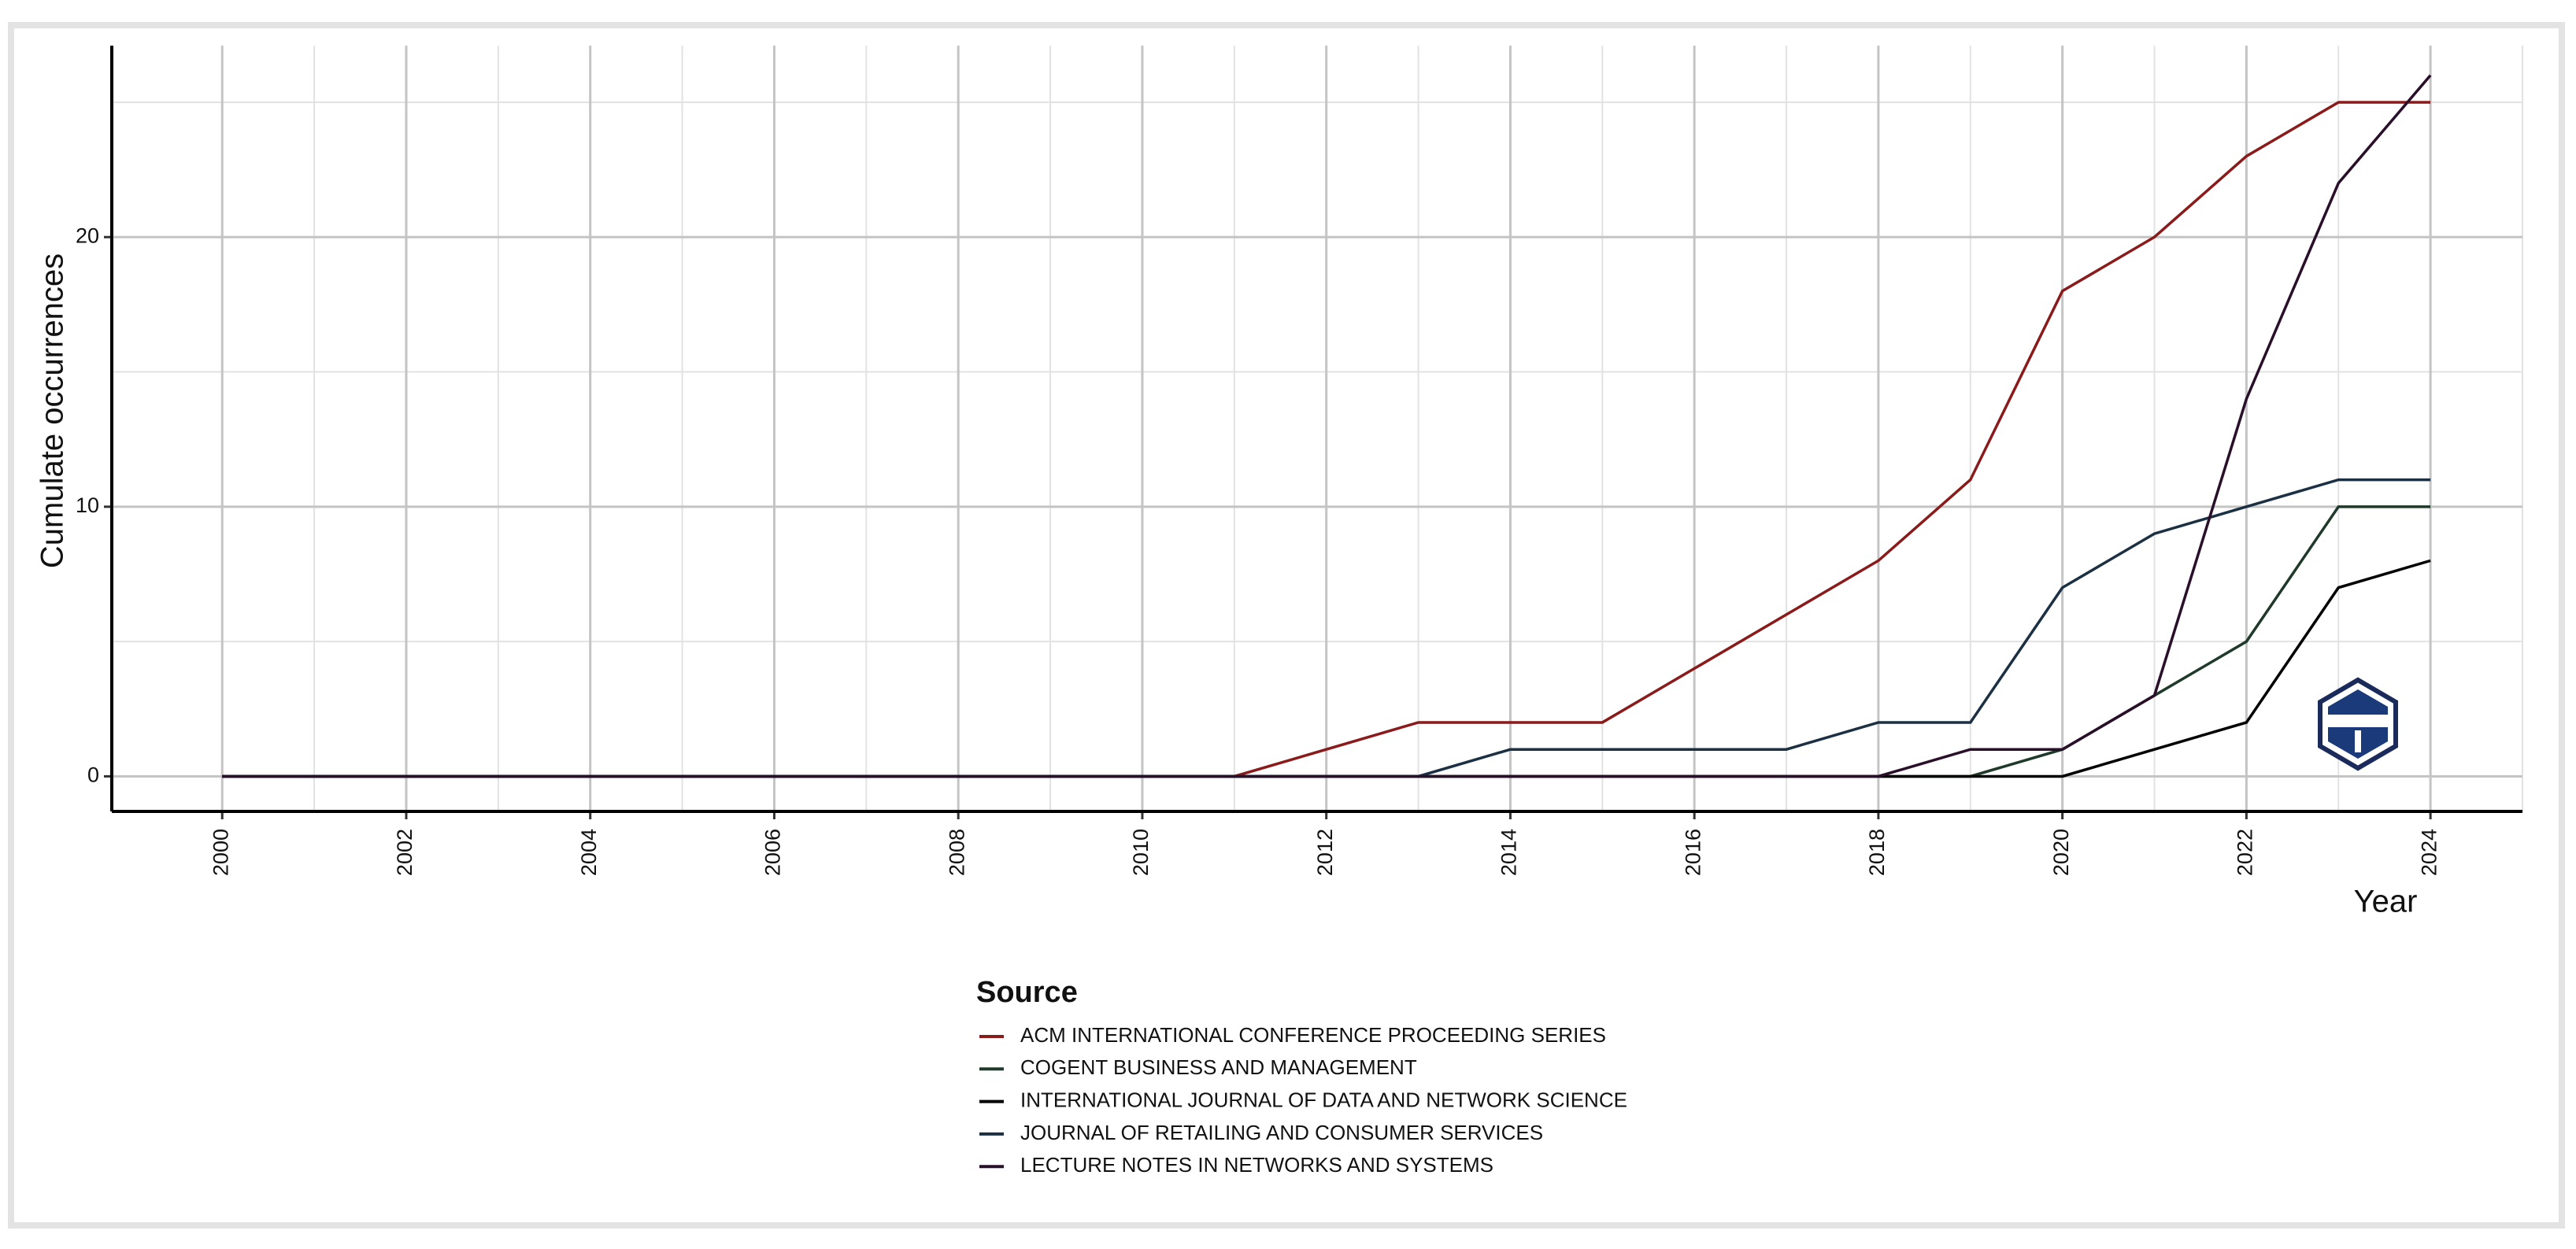  What do you see at coordinates (2245, 852) in the screenshot?
I see `x-tick-label: 2022` at bounding box center [2245, 852].